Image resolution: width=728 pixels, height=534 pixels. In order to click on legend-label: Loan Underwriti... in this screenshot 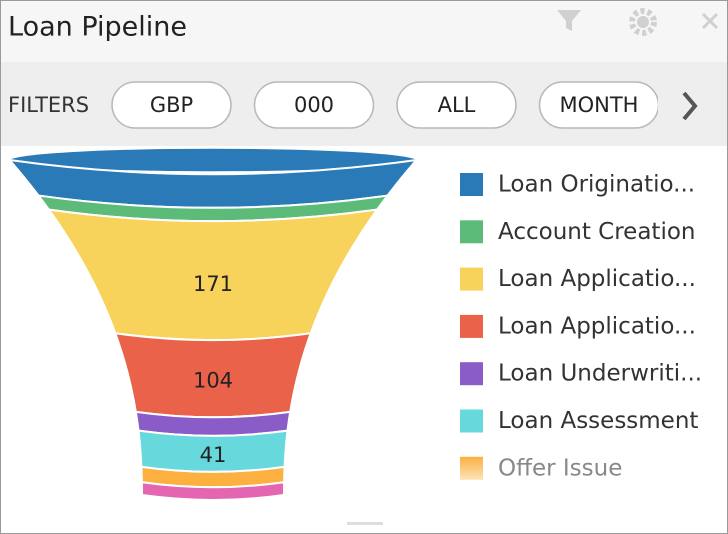, I will do `click(600, 374)`.